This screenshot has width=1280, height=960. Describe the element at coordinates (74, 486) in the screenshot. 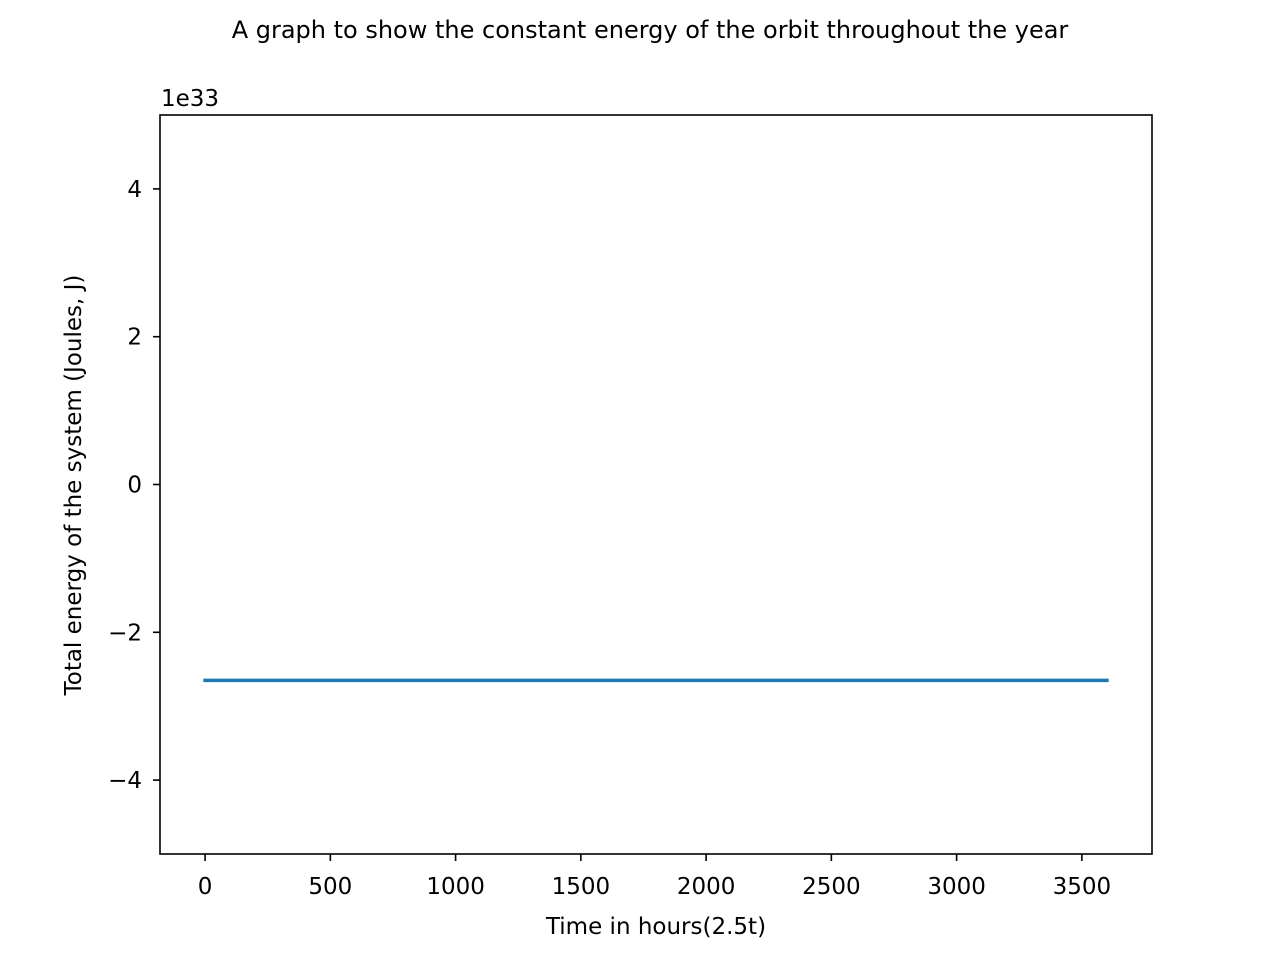

I see `y-axis-label: Total energy of the system (Joules, J)` at that location.